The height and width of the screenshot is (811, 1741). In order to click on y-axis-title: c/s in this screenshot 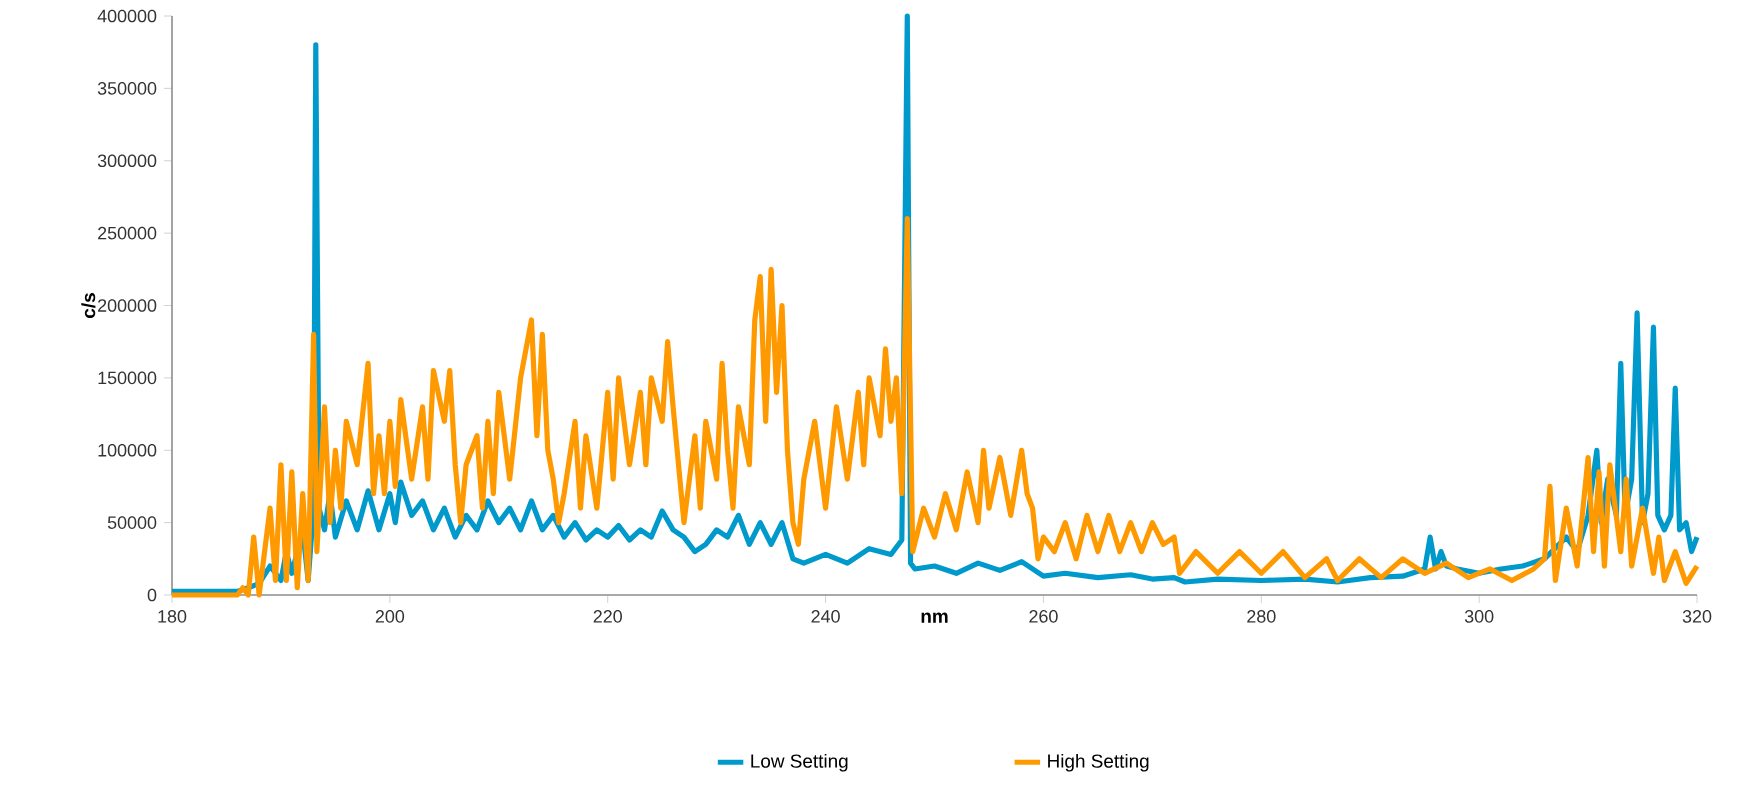, I will do `click(88, 305)`.